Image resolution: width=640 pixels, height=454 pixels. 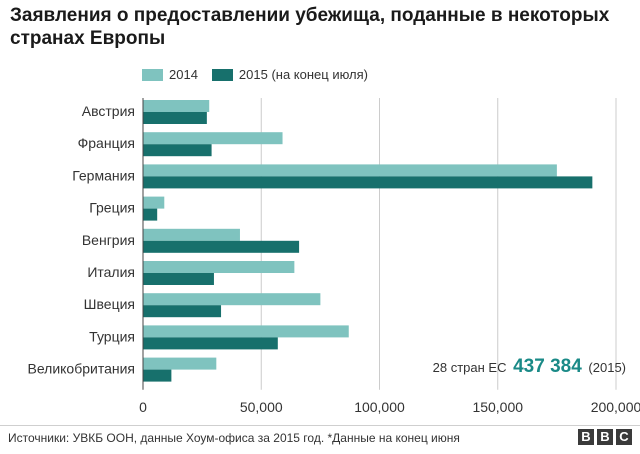 I want to click on bbc-logo-c: C, so click(x=624, y=437).